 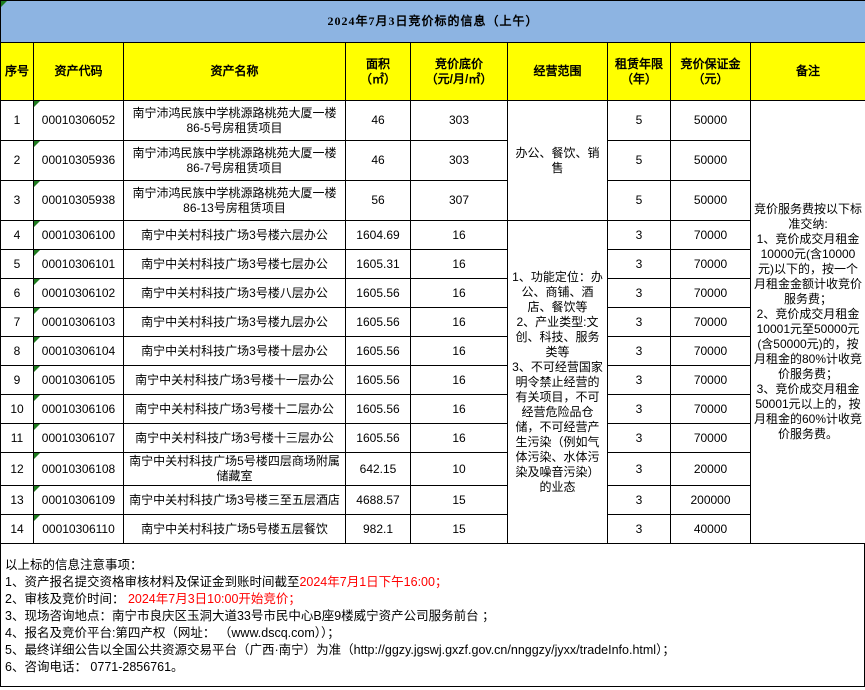 What do you see at coordinates (17, 322) in the screenshot?
I see `cell-seq: 7` at bounding box center [17, 322].